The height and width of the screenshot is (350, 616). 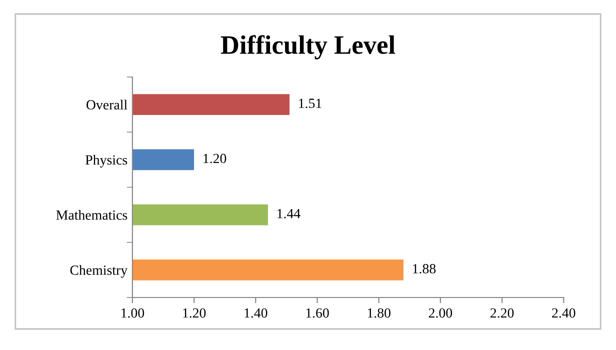 What do you see at coordinates (424, 269) in the screenshot?
I see `data-label: 1.88` at bounding box center [424, 269].